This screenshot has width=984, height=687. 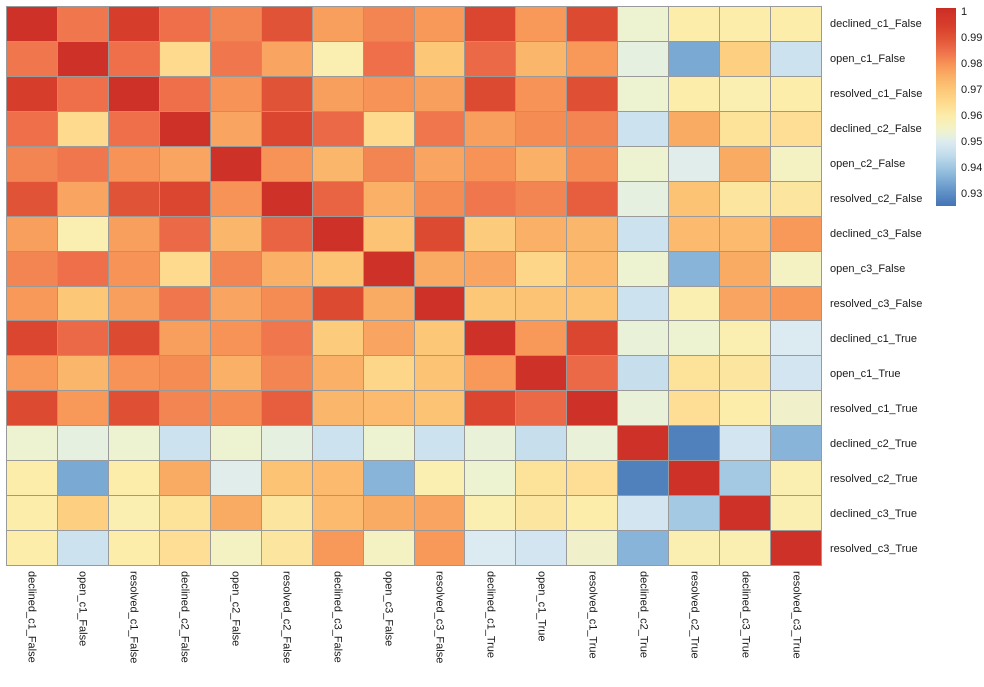 What do you see at coordinates (694, 615) in the screenshot?
I see `col-label: resolved_c2_True` at bounding box center [694, 615].